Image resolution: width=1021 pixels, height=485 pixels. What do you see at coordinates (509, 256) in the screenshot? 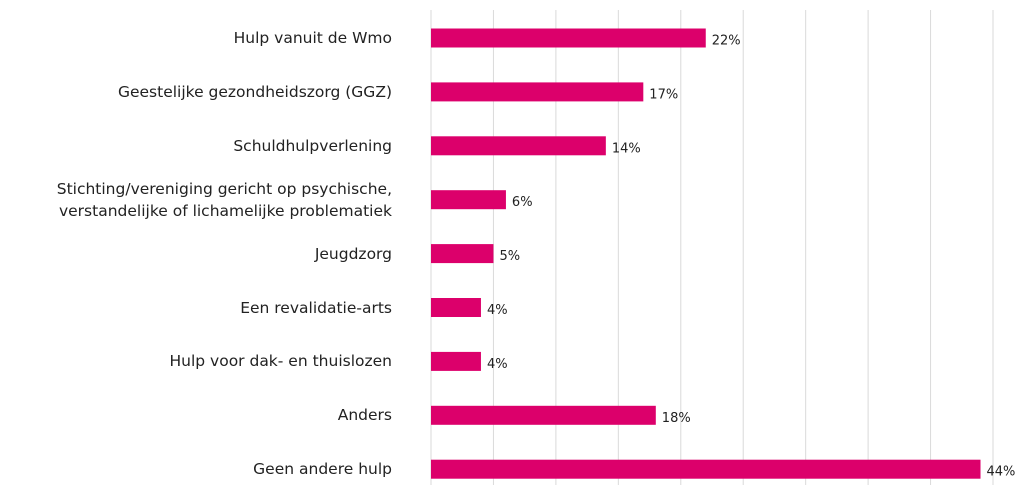
I see `value-label: 5%` at bounding box center [509, 256].